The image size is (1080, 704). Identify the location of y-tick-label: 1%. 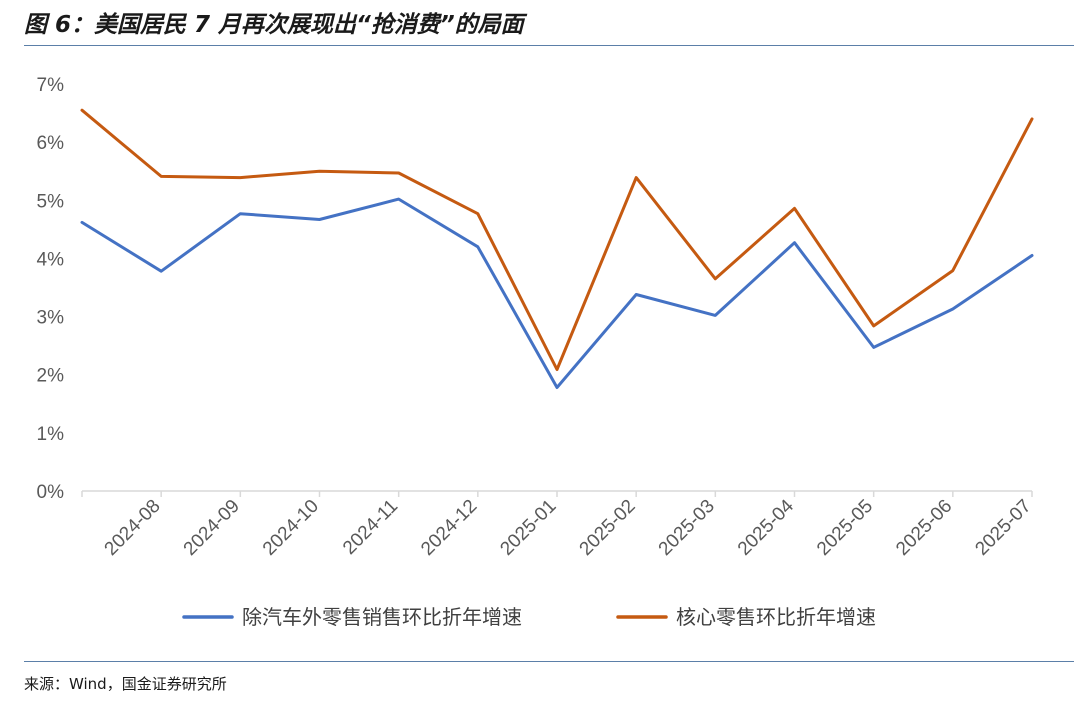
(51, 434).